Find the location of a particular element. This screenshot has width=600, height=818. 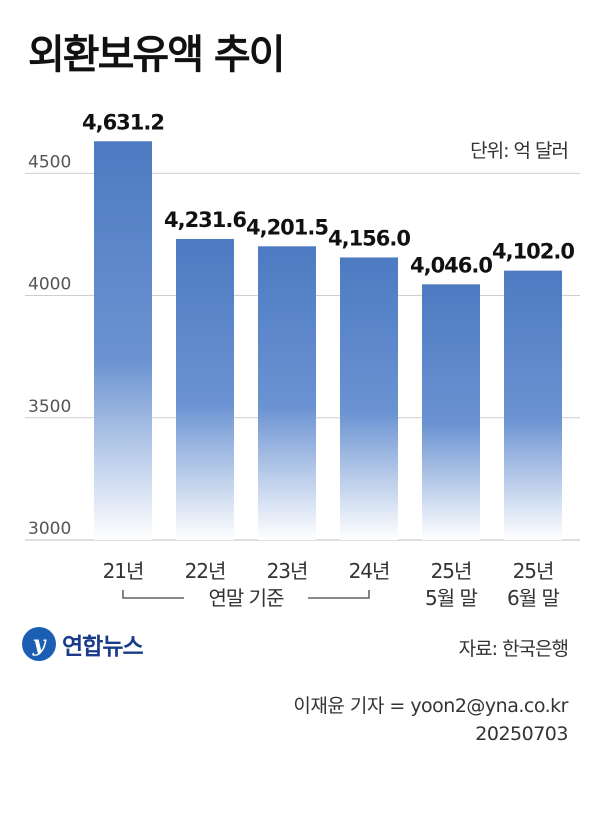

credit-date: 20250703 is located at coordinates (521, 734).